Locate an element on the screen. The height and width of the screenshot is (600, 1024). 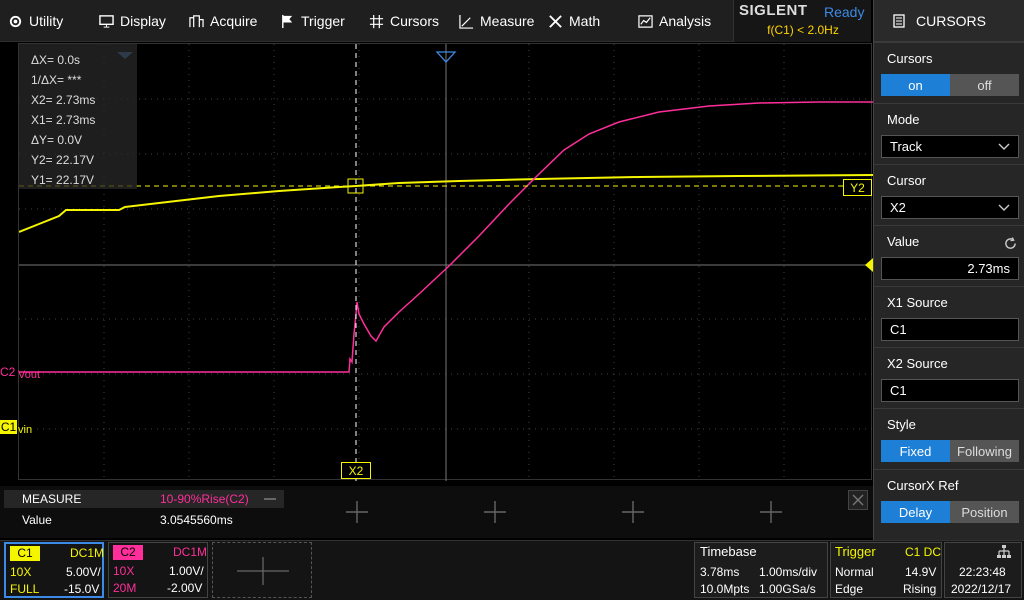
clock-box: 22:23:48 2022/12/17 is located at coordinates (983, 570).